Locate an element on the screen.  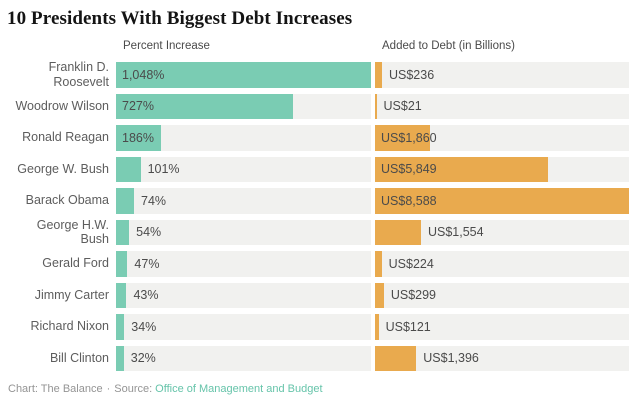
percent-bar-track: 101% is located at coordinates (243, 169).